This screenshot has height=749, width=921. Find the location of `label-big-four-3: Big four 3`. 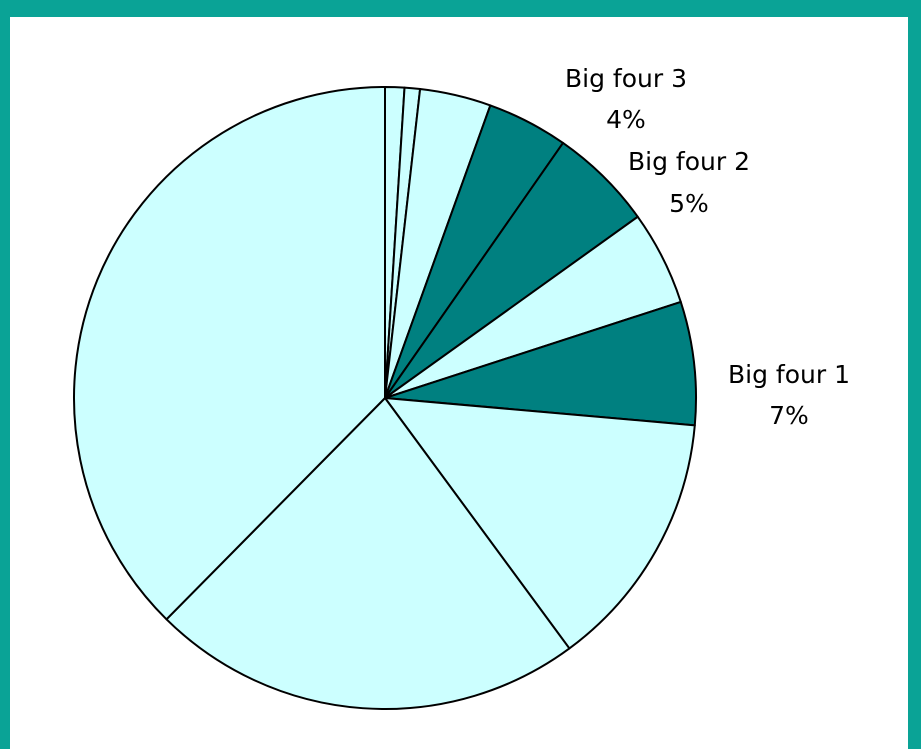

label-big-four-3: Big four 3 is located at coordinates (626, 78).